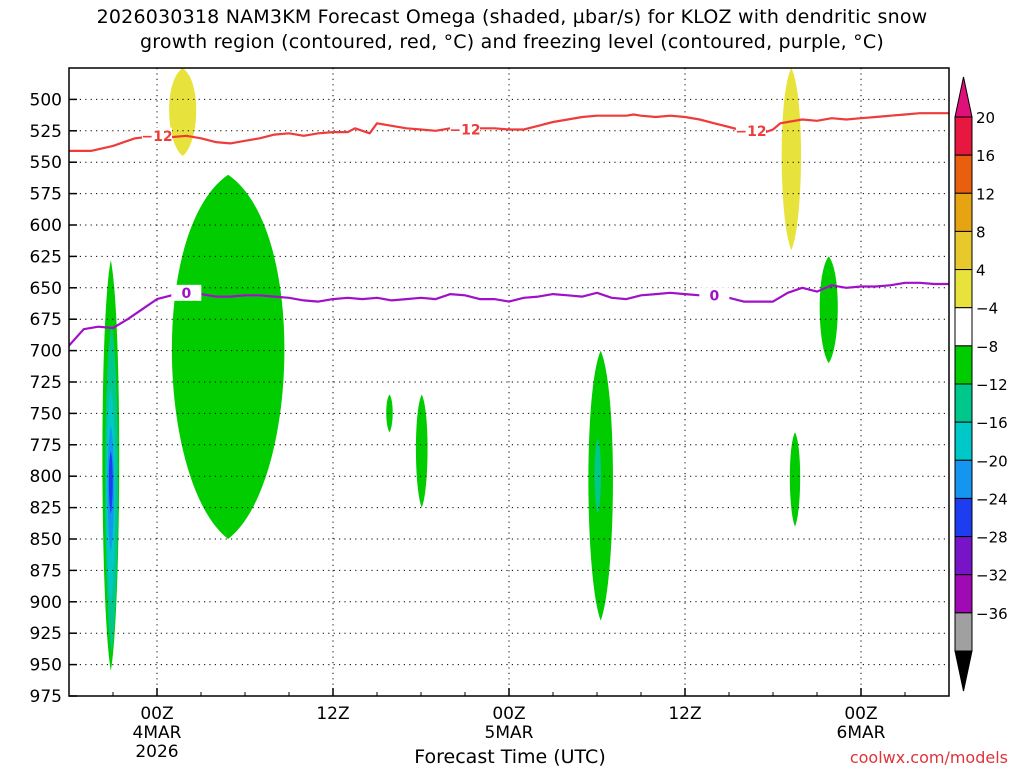 The width and height of the screenshot is (1024, 768). Describe the element at coordinates (46, 383) in the screenshot. I see `y-tick-label: 725` at that location.